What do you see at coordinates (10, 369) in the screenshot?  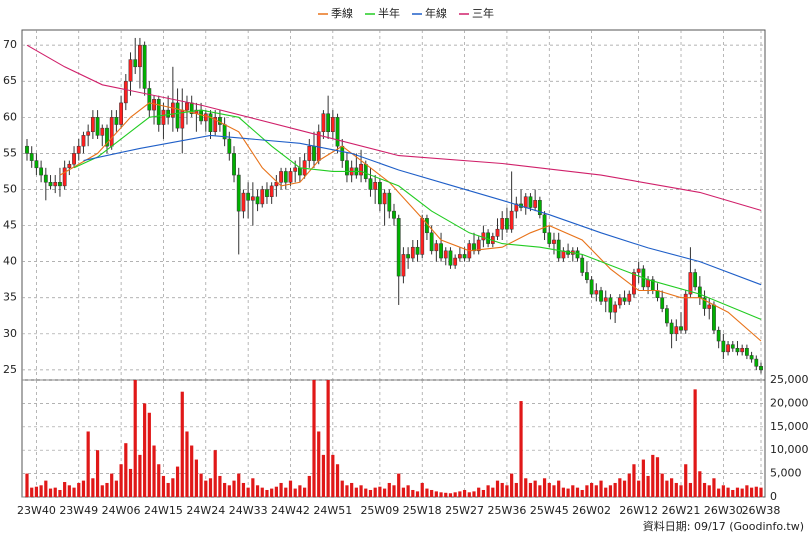 I see `y-tick-label: 25` at bounding box center [10, 369].